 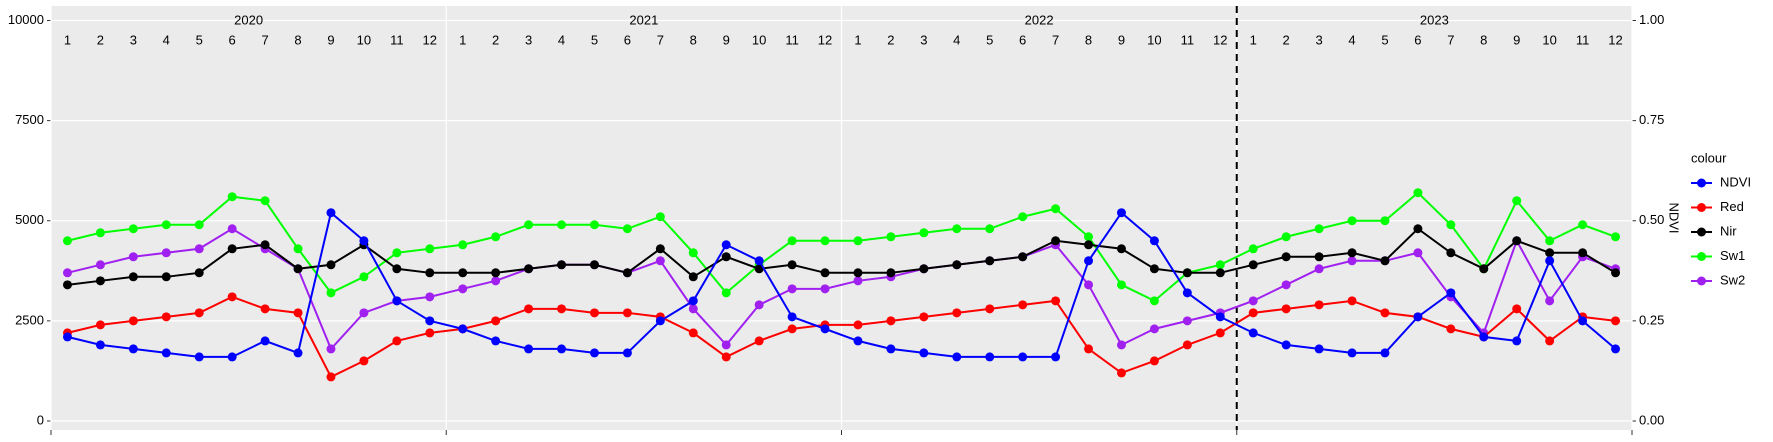 I want to click on y2-tick-label: 1.00, so click(x=1651, y=19).